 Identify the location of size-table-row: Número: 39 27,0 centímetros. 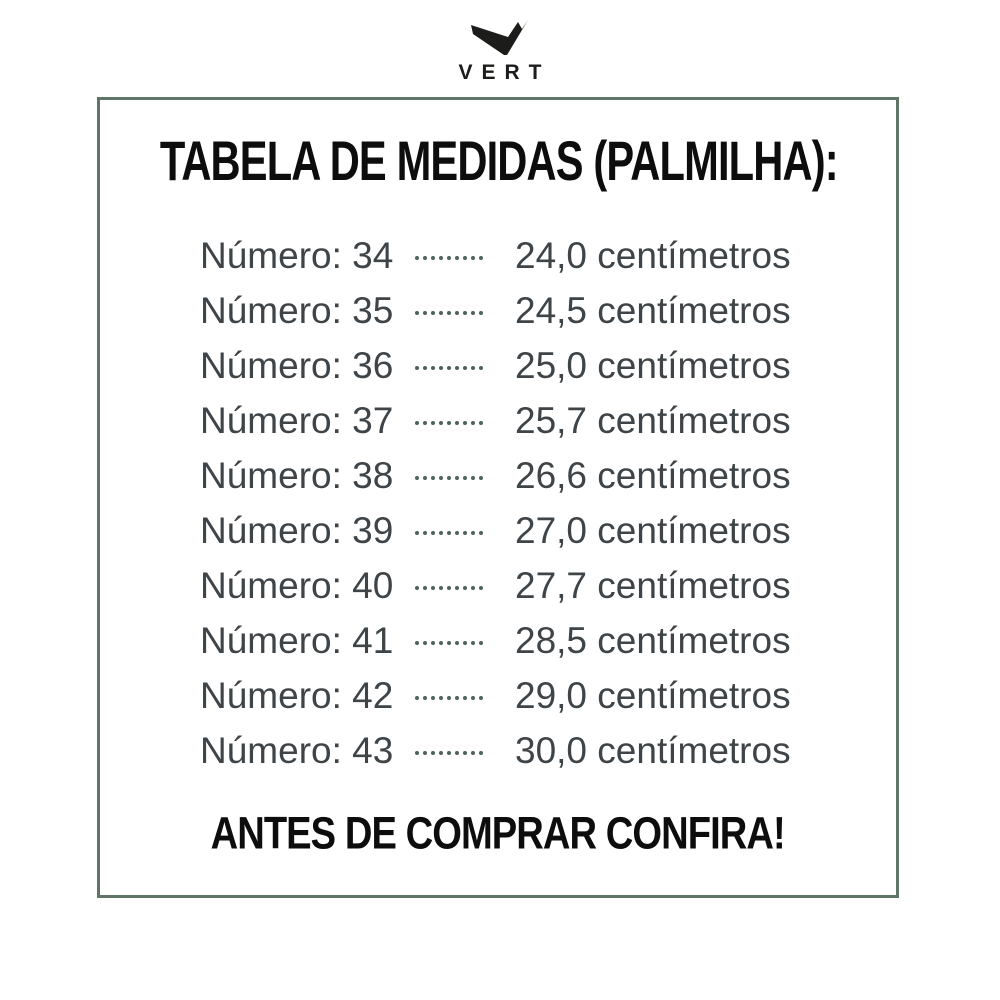
(498, 530).